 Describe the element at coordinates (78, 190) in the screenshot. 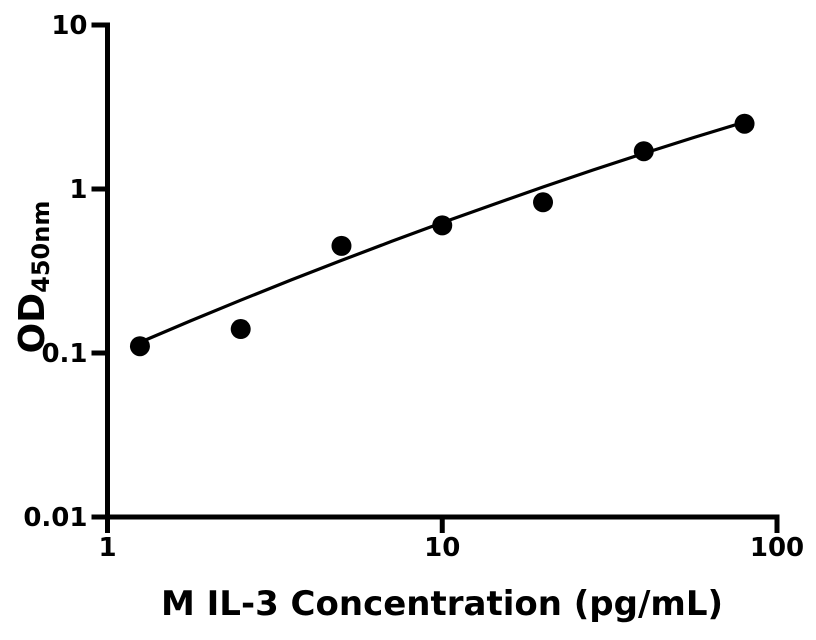

I see `y-axis-tick-label: 1` at that location.